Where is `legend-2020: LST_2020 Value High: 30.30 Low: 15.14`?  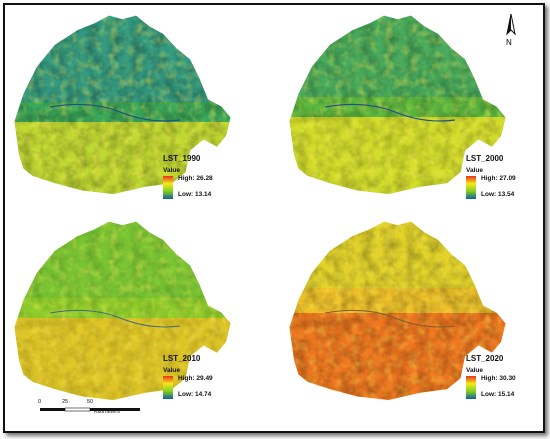 legend-2020: LST_2020 Value High: 30.30 Low: 15.14 is located at coordinates (491, 376).